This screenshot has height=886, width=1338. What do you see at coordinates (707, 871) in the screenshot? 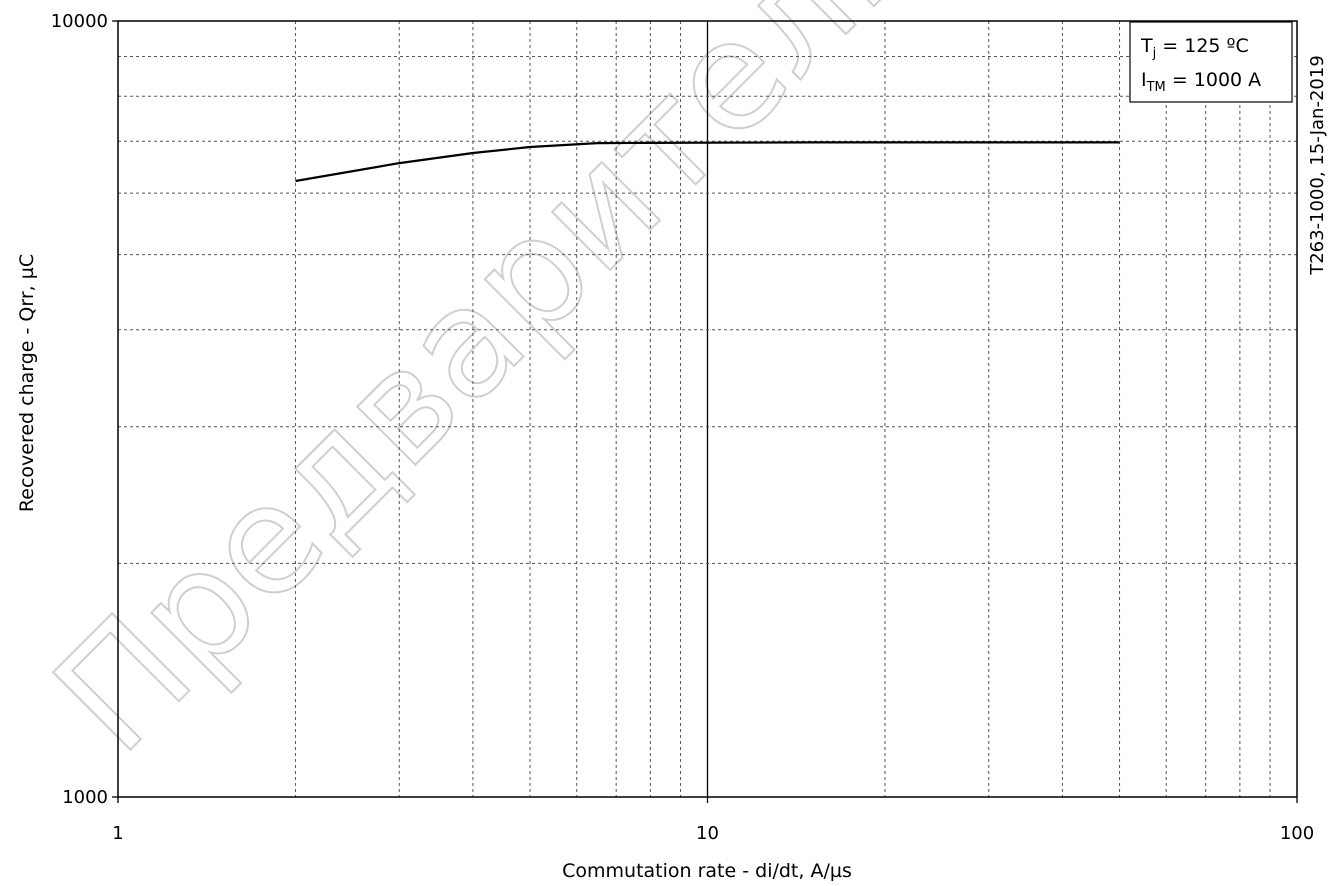
I see `x-axis-label: Commutation rate - di/dt, A/µs` at bounding box center [707, 871].